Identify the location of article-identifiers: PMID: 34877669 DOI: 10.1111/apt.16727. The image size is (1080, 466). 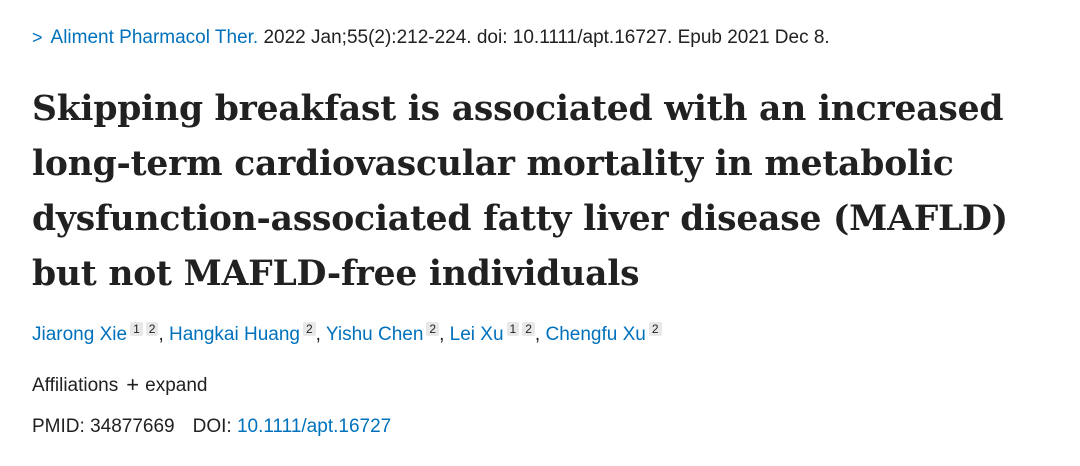
(211, 427).